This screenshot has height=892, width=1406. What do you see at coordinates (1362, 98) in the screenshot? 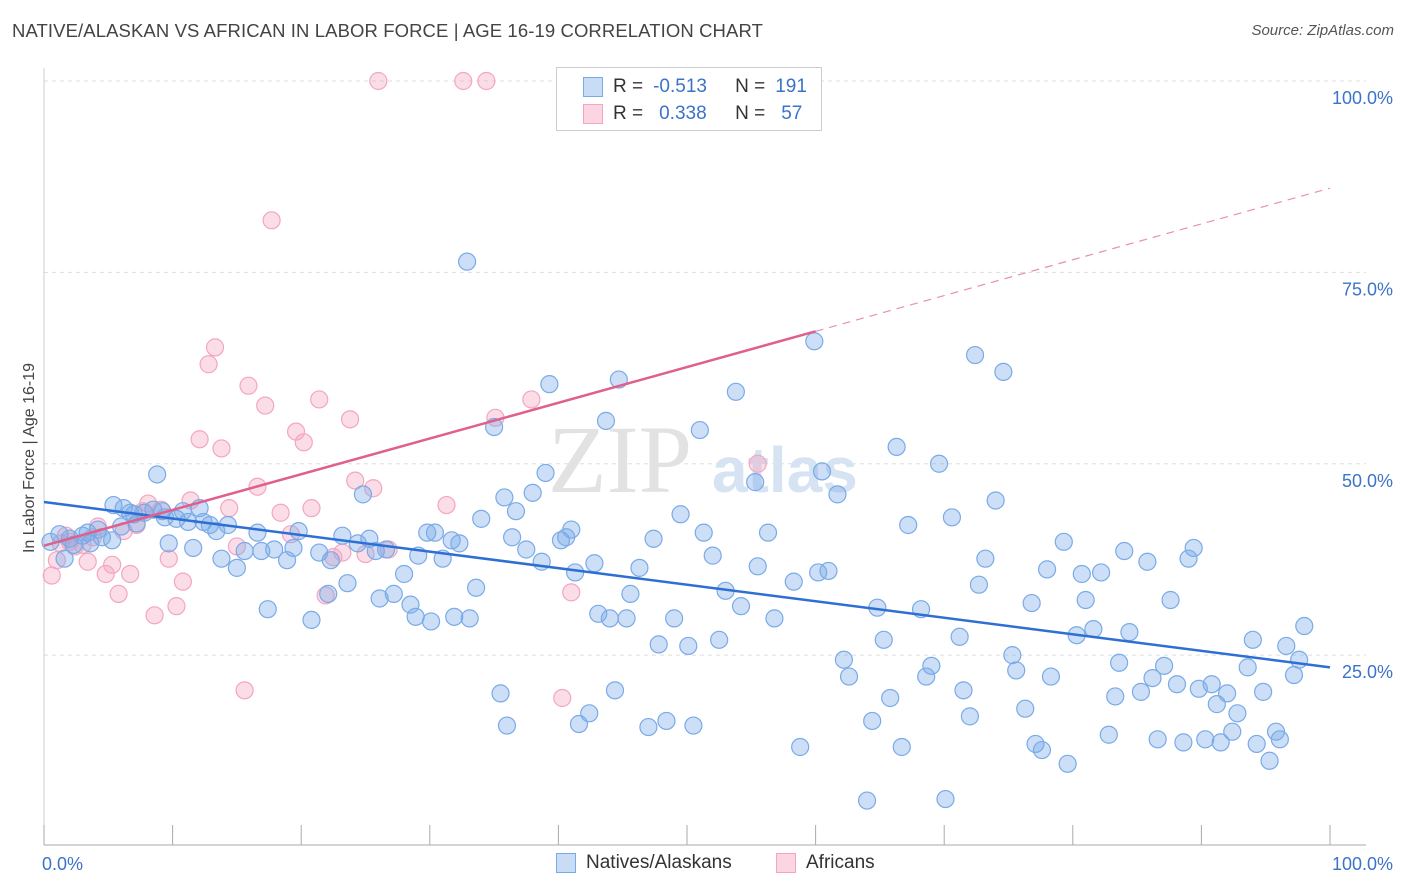
I see `y-tick-label: 100.0%` at bounding box center [1362, 98].